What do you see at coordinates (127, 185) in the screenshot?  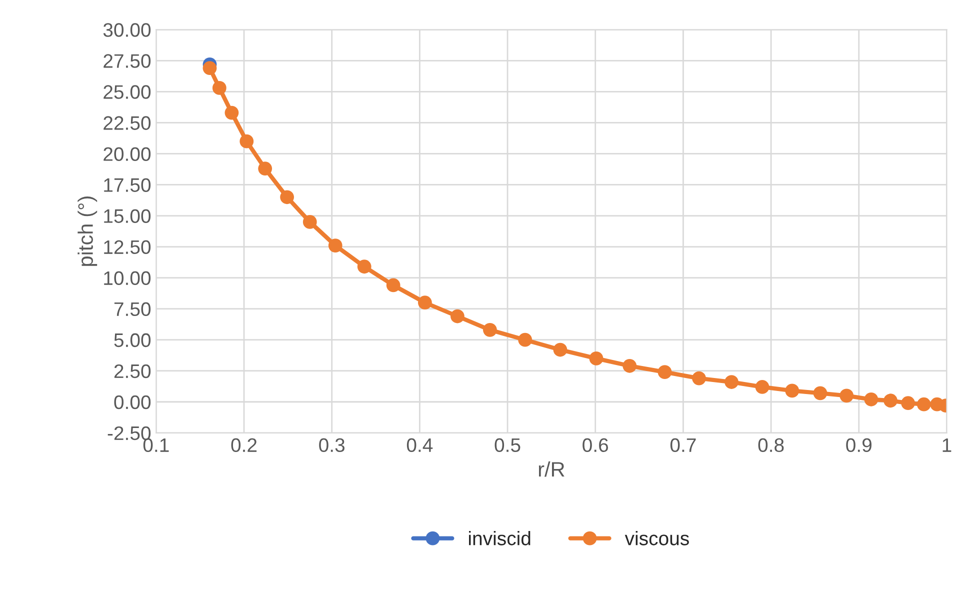 I see `y-tick-label: 17.50` at bounding box center [127, 185].